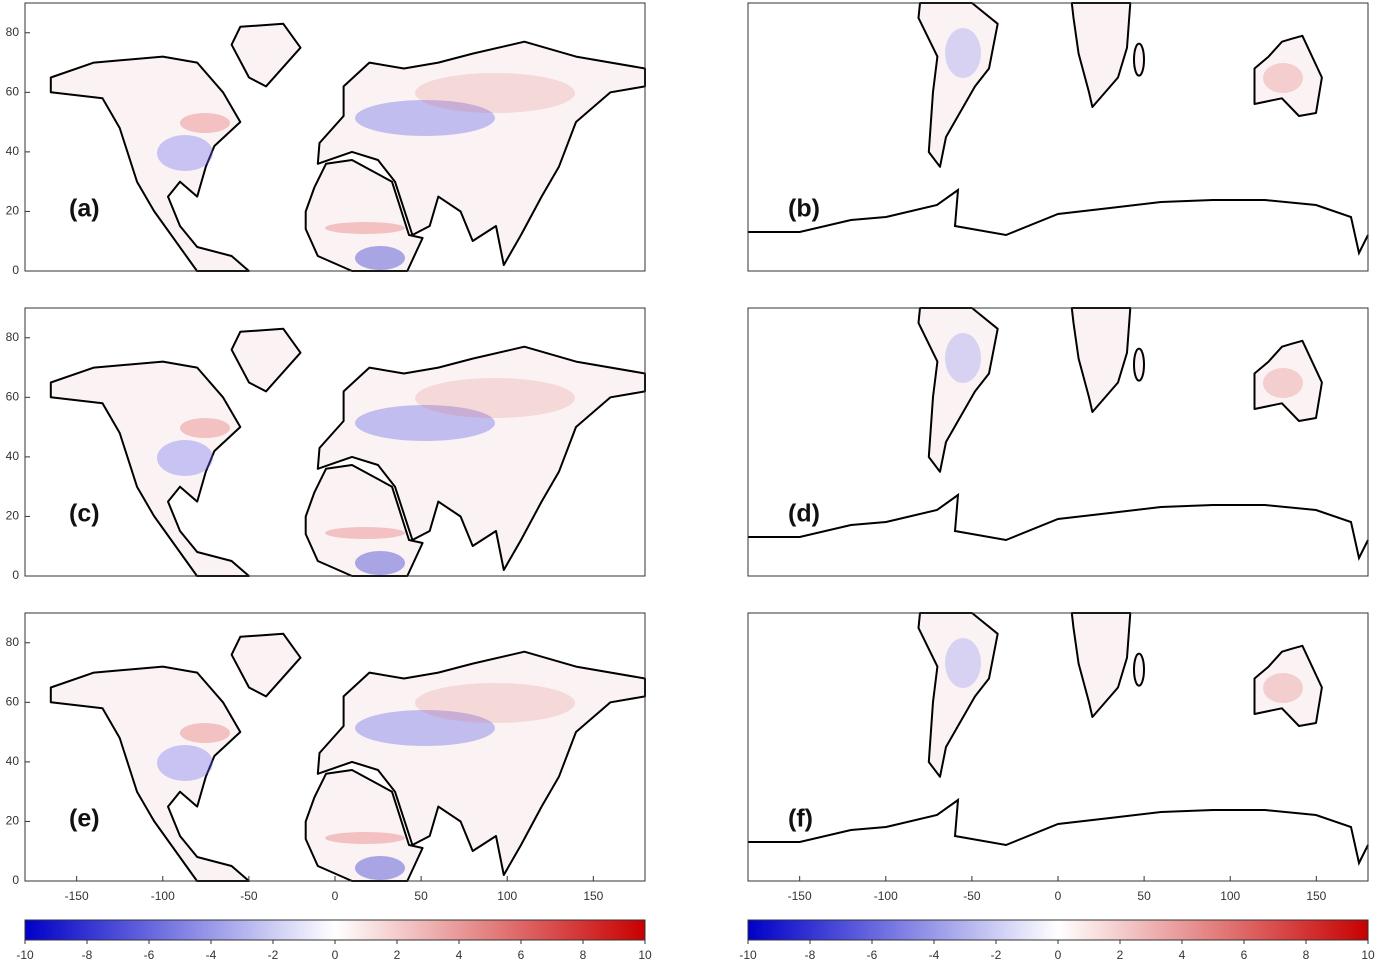 The width and height of the screenshot is (1379, 963). What do you see at coordinates (800, 819) in the screenshot?
I see `panel-label: (f)` at bounding box center [800, 819].